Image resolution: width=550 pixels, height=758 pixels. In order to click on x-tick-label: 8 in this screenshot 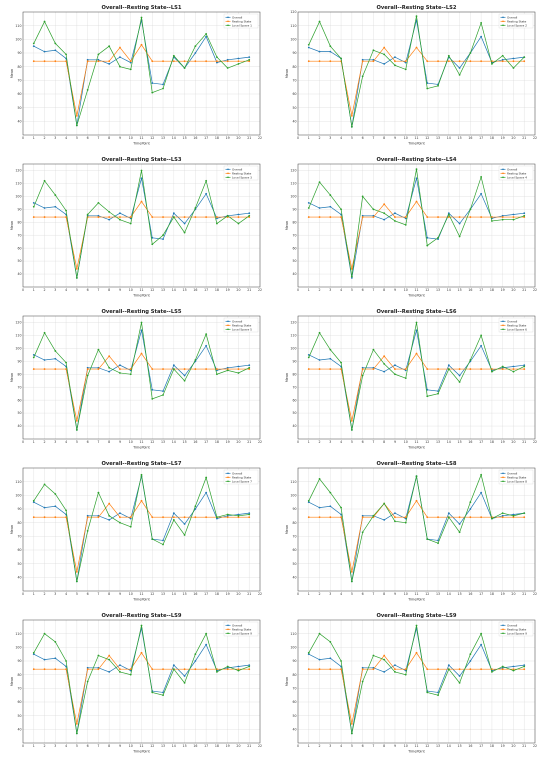, I will do `click(384, 138)`.